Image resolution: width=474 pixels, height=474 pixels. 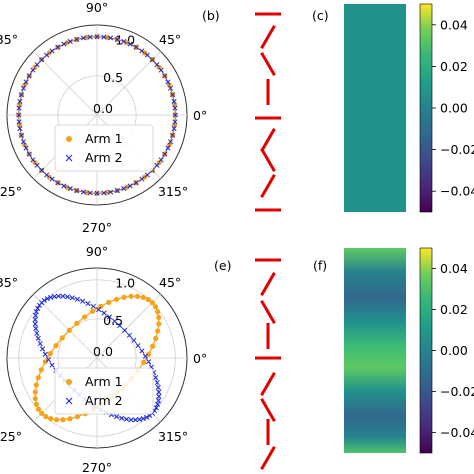 What do you see at coordinates (457, 391) in the screenshot?
I see `colorbar-tick-label: −0.02` at bounding box center [457, 391].